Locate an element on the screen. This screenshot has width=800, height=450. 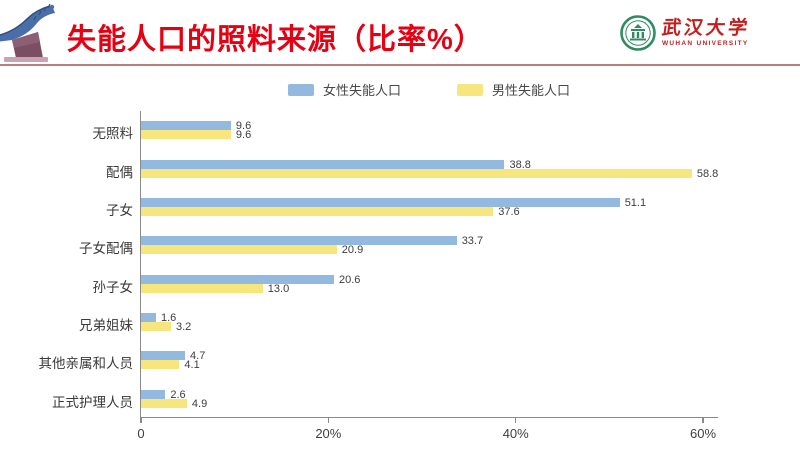
legend-item-female: 女性失能人口 is located at coordinates (344, 89).